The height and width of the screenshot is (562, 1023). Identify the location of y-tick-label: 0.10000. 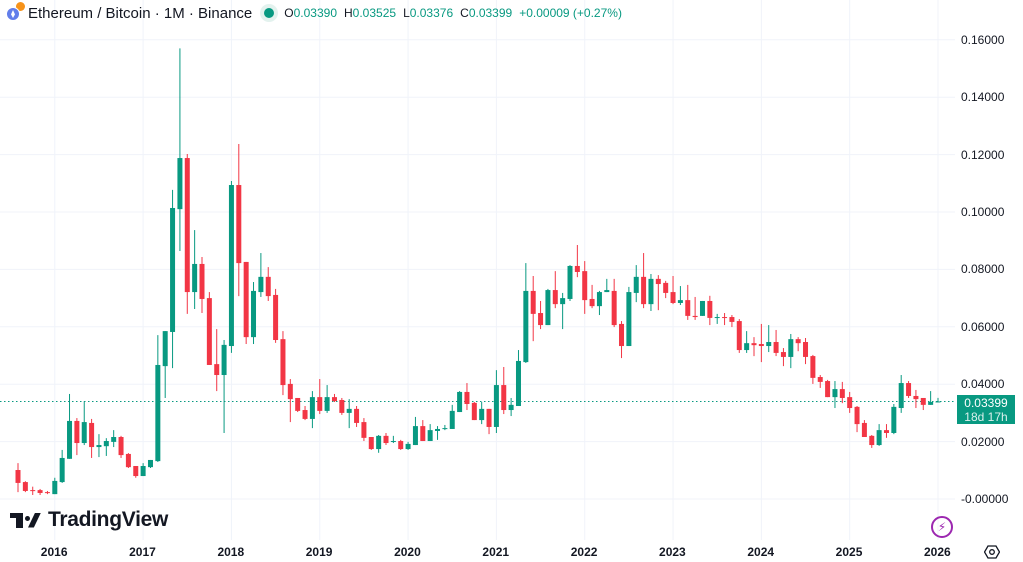
(983, 212).